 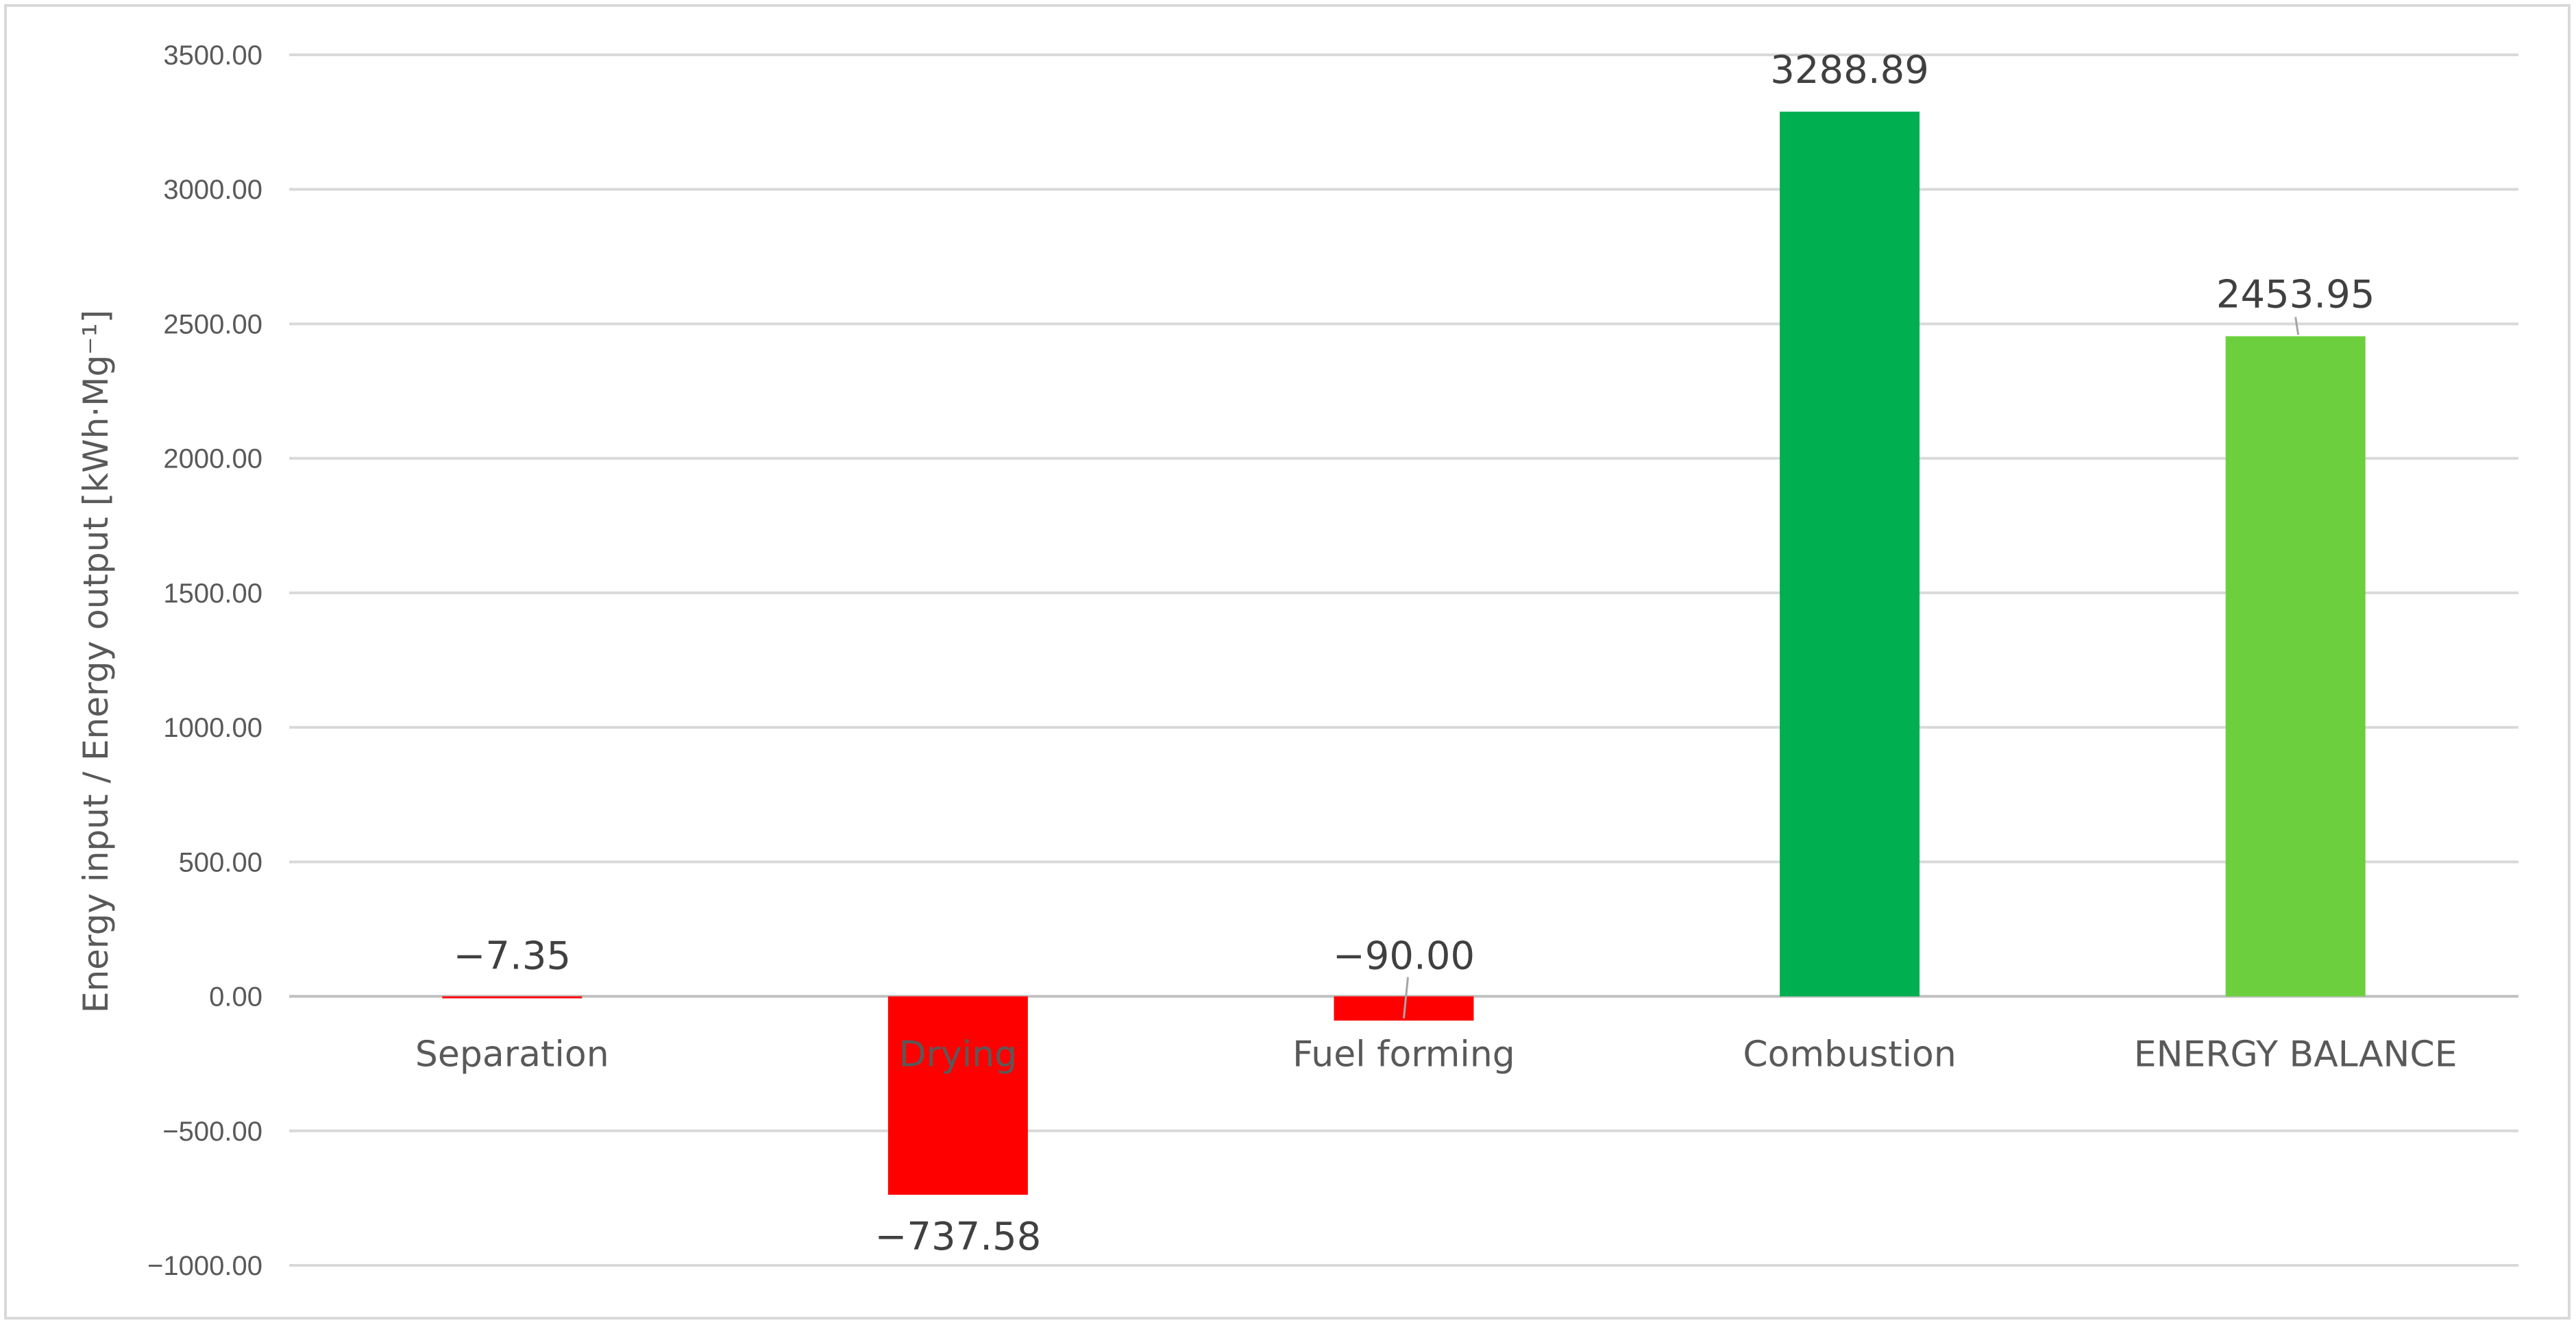 What do you see at coordinates (213, 55) in the screenshot?
I see `y-tick-label: 3500.00` at bounding box center [213, 55].